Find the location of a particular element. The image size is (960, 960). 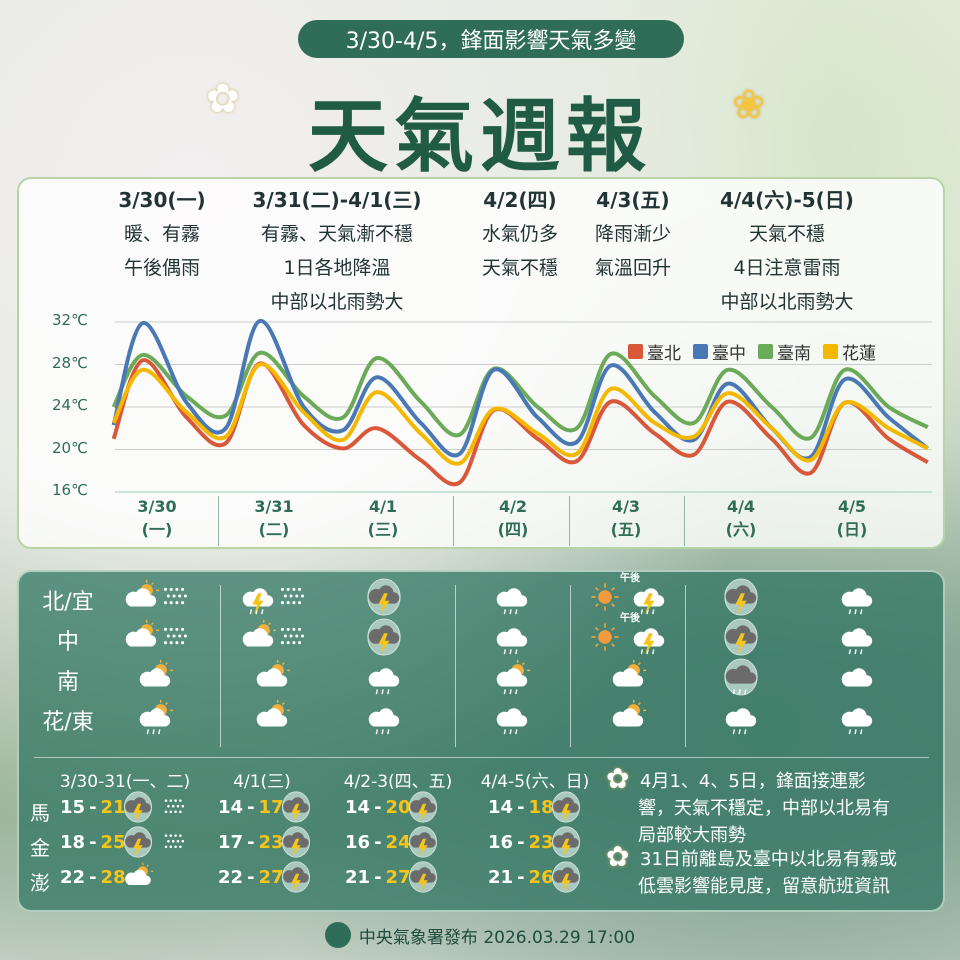

legend-item: 花蓮 is located at coordinates (849, 351).